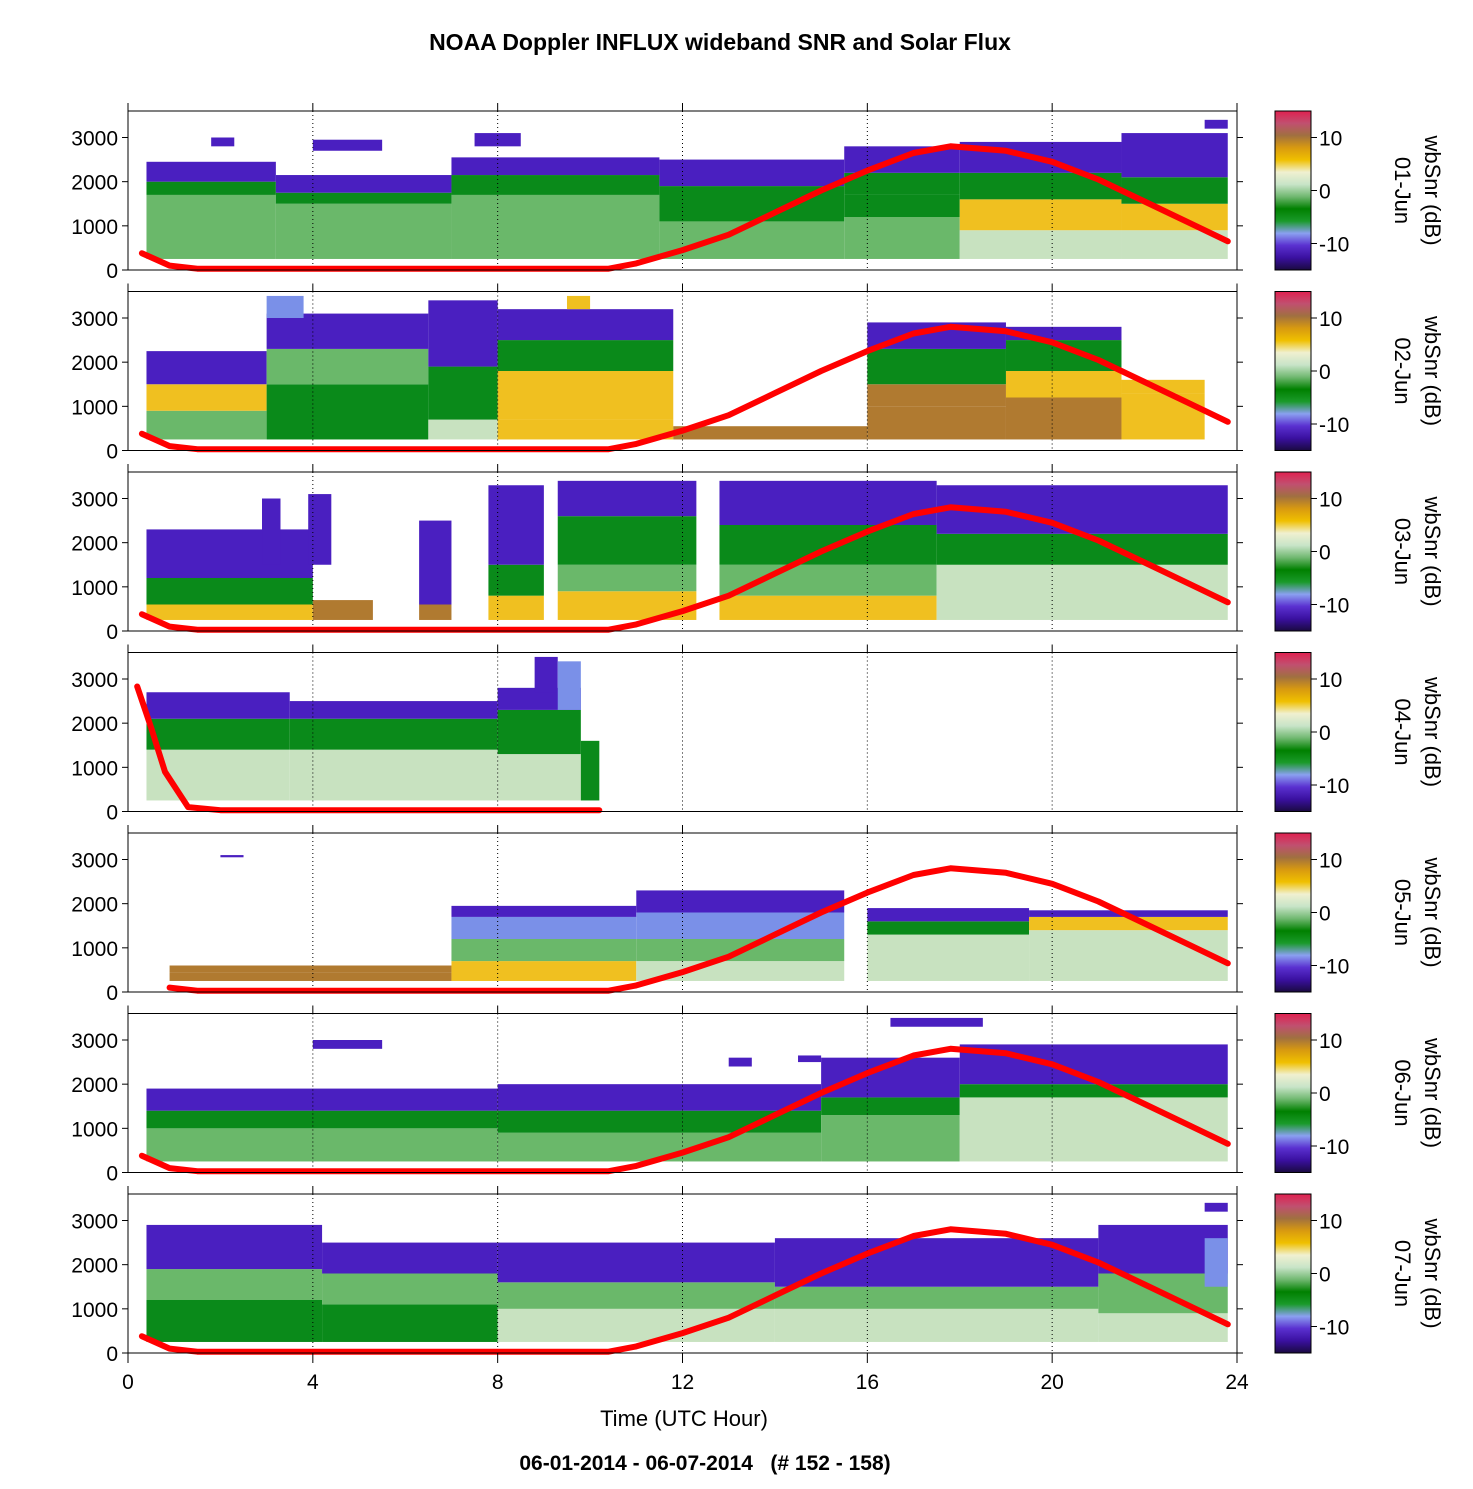 The image size is (1473, 1489). Describe the element at coordinates (1402, 190) in the screenshot. I see `panel-date-label: 01-Jun` at that location.